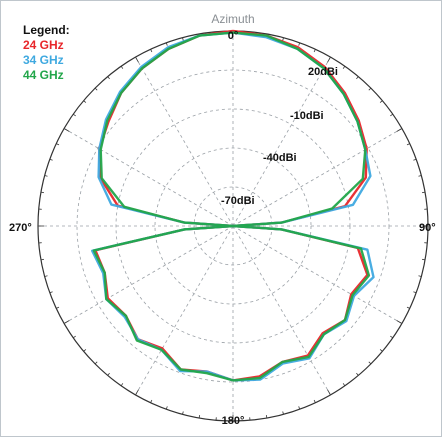 Image resolution: width=442 pixels, height=437 pixels. Describe the element at coordinates (43, 60) in the screenshot. I see `legend-item-34ghz: 34 GHz` at that location.